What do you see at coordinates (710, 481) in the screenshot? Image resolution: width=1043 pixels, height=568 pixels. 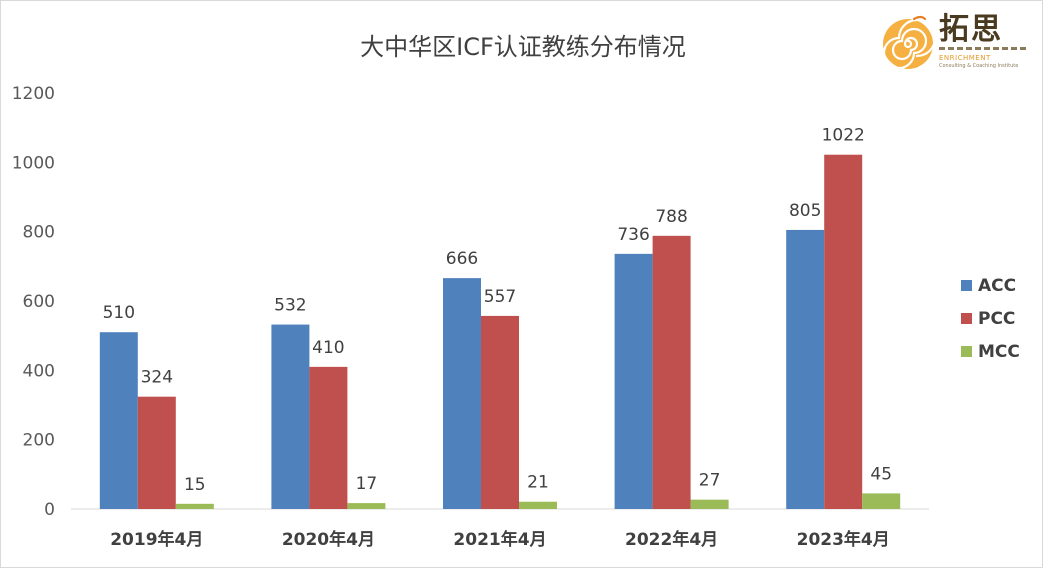 I see `data-label: 27` at bounding box center [710, 481].